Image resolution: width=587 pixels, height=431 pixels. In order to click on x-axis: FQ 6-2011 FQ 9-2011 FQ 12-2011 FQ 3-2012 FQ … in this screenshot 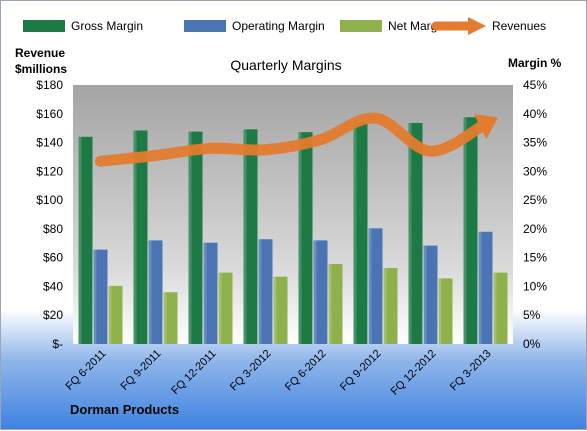, I will do `click(279, 373)`.